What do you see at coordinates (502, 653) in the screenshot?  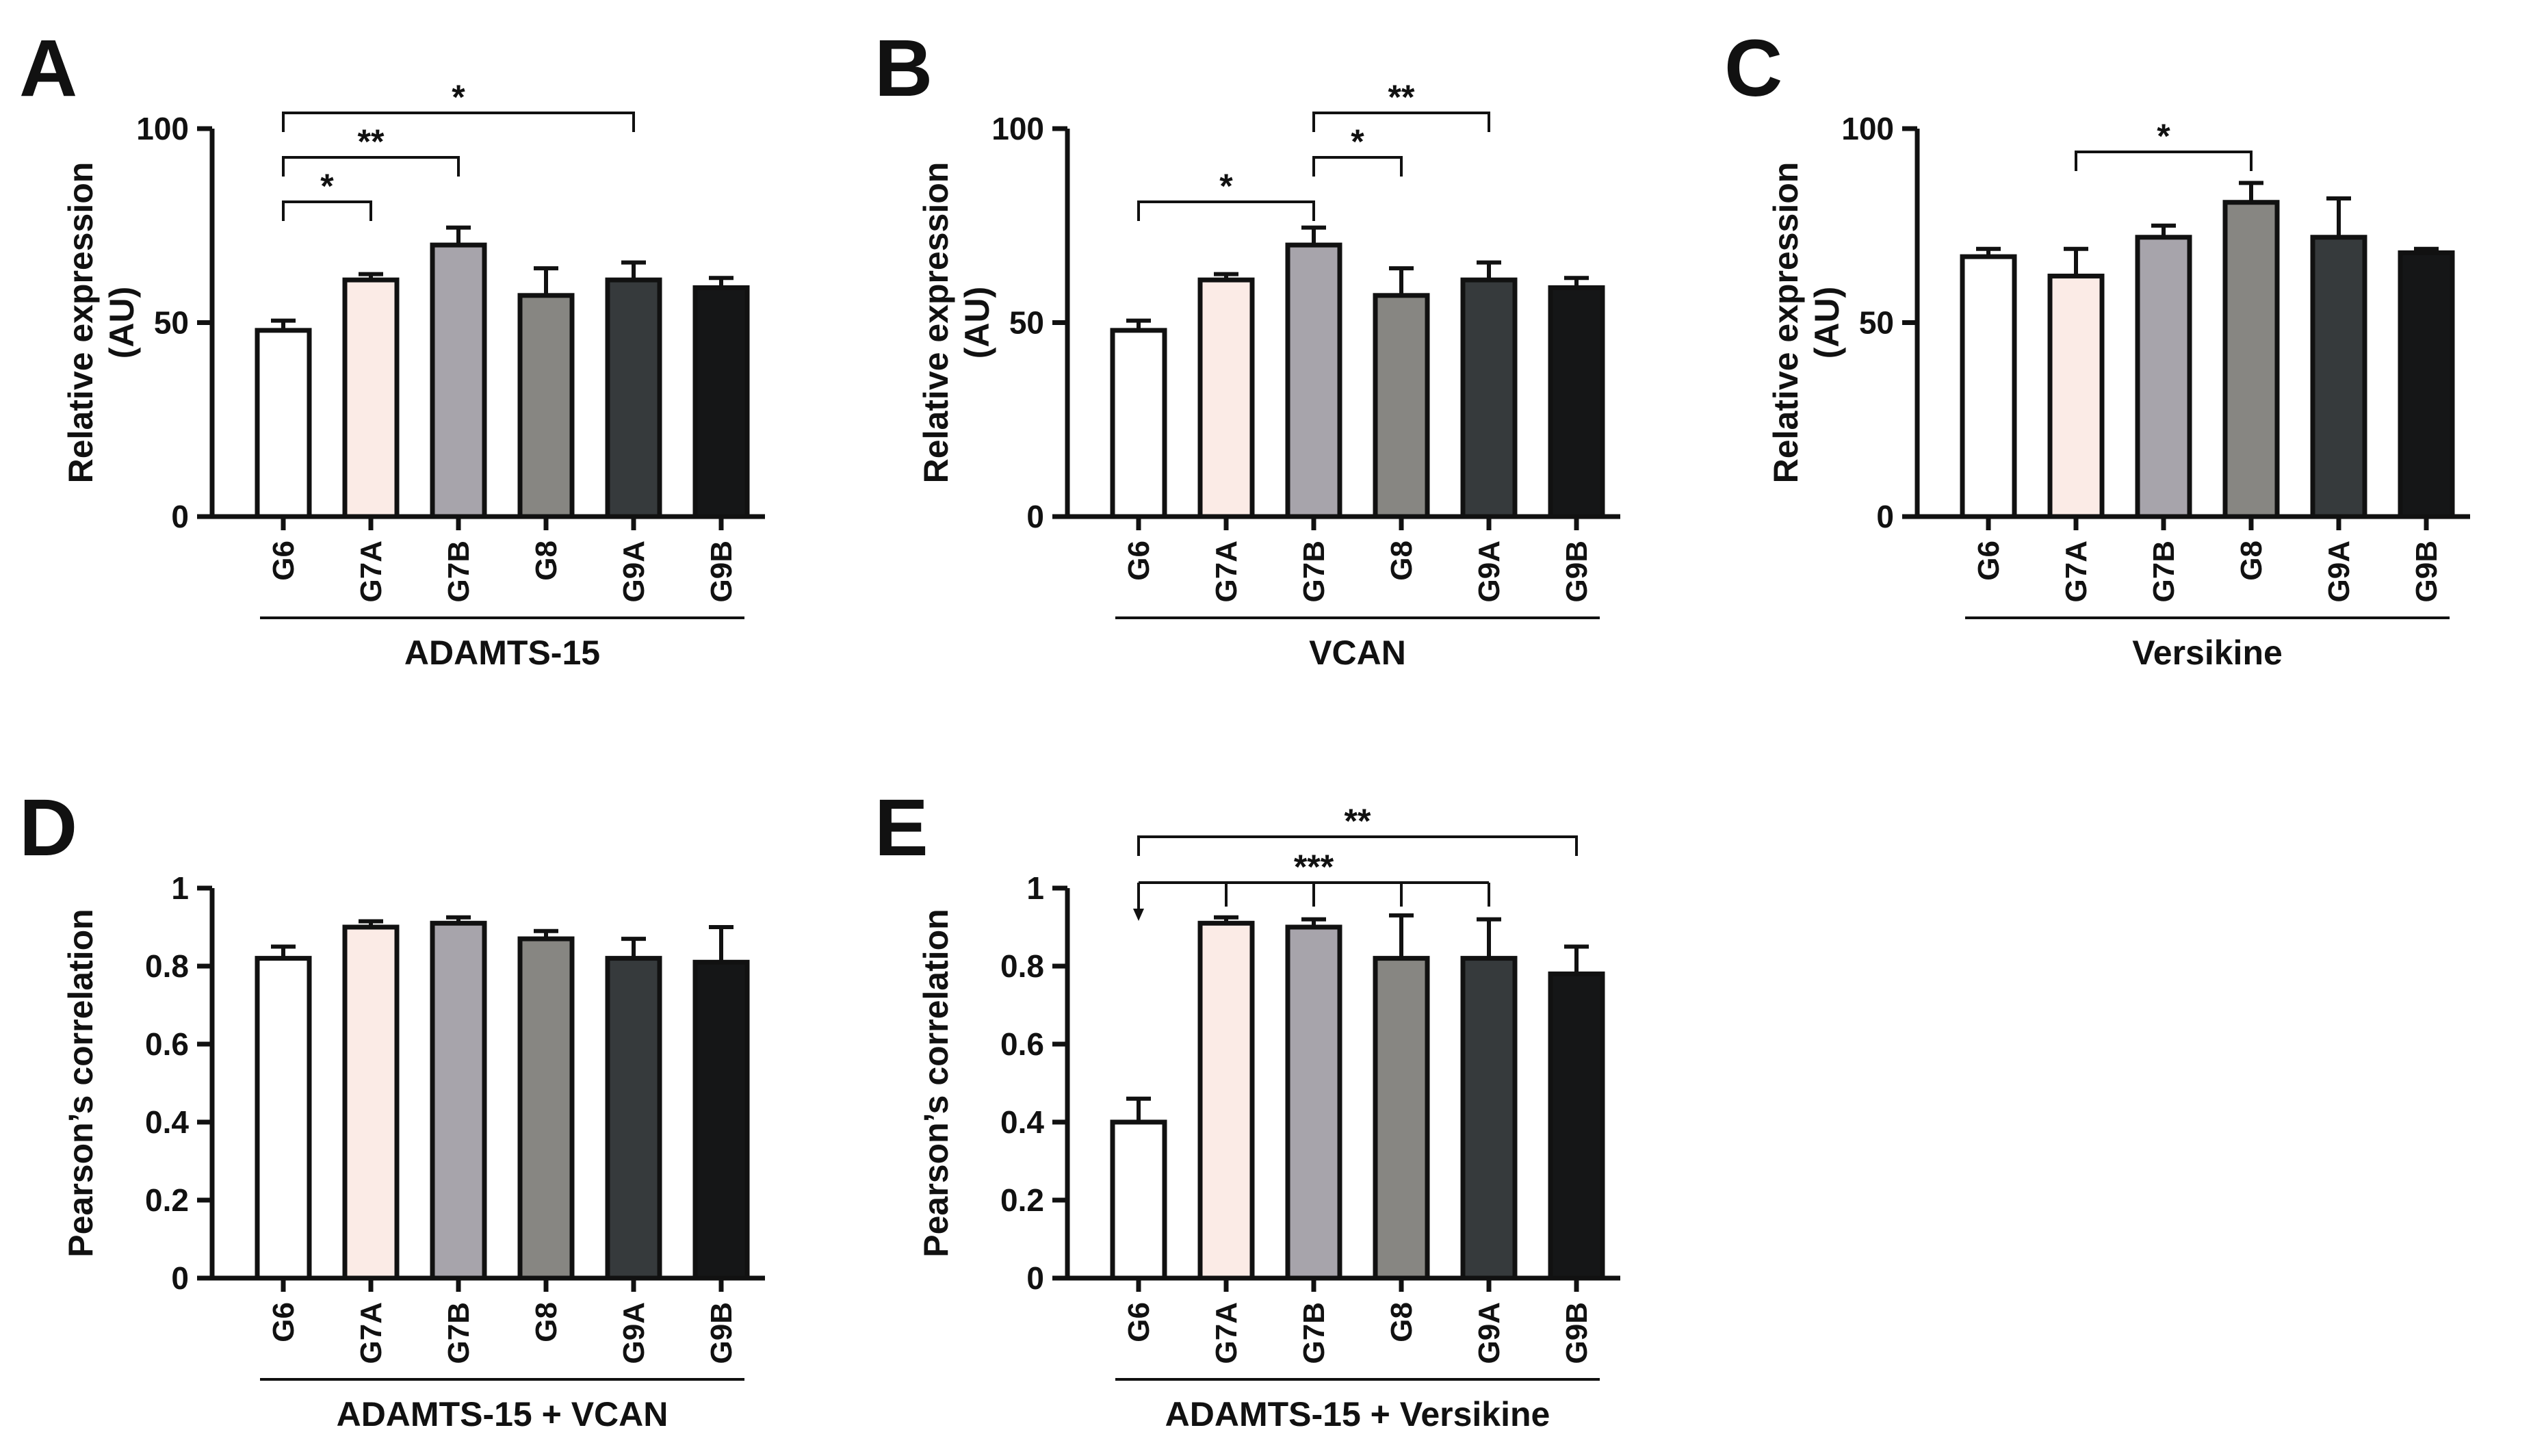 I see `x-axis-title: ADAMTS-15` at bounding box center [502, 653].